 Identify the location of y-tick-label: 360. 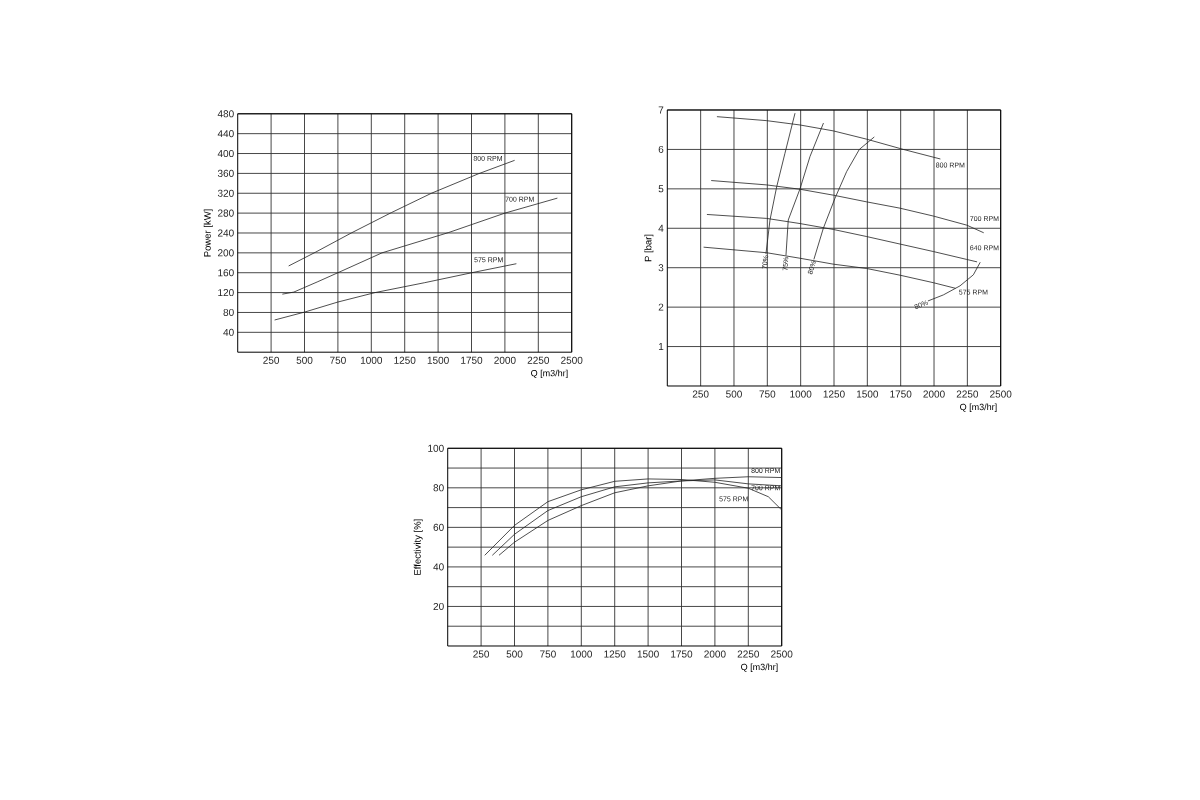
(225, 173).